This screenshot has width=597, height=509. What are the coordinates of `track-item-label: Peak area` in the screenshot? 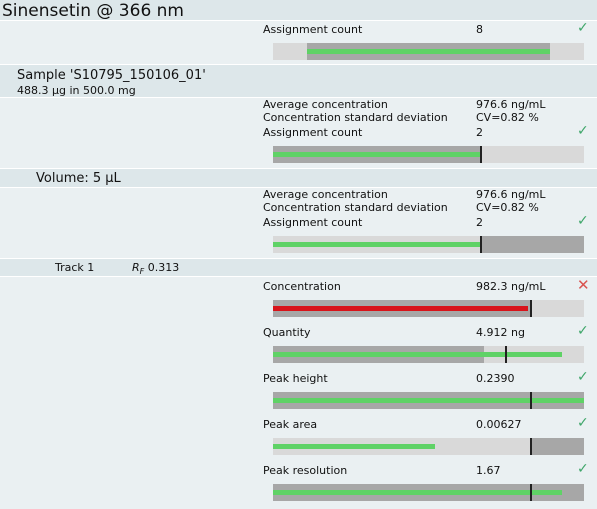 It's located at (290, 424).